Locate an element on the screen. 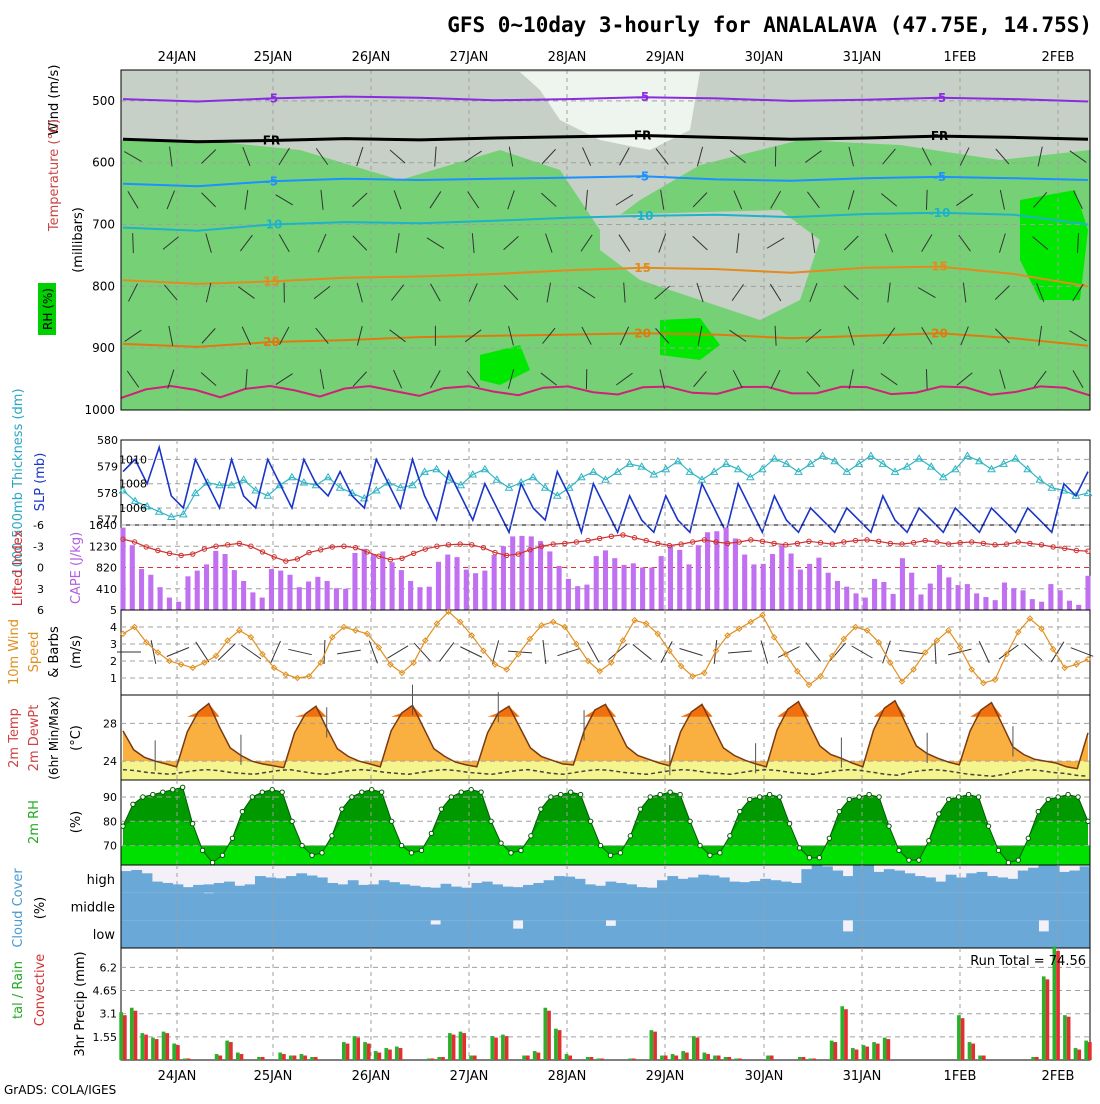 The height and width of the screenshot is (1104, 1100). upper-air-ytick-0: 500 is located at coordinates (103, 101).